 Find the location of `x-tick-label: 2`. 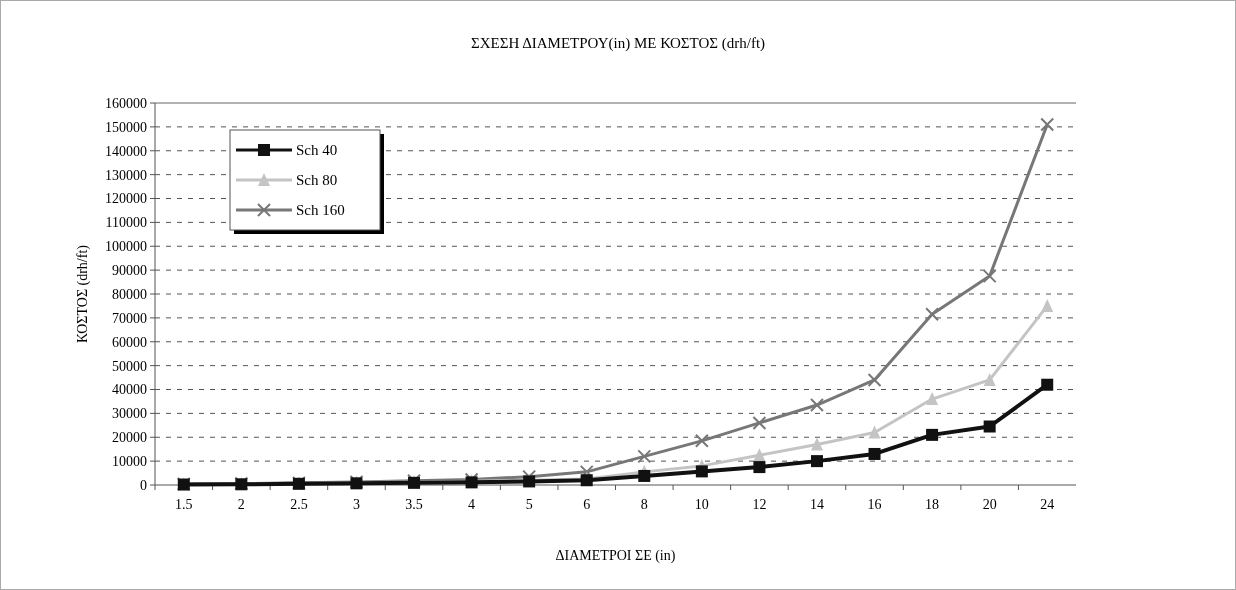

x-tick-label: 2 is located at coordinates (241, 504).